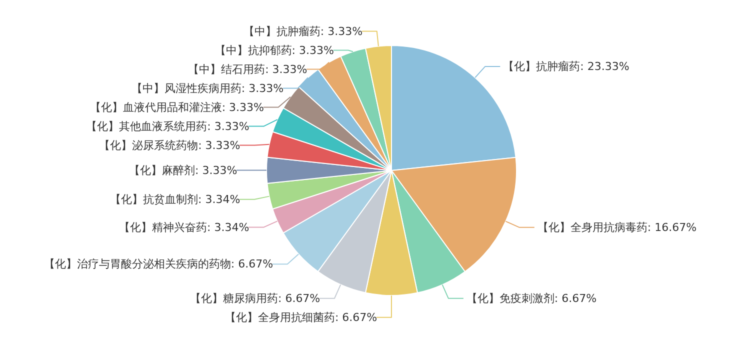  What do you see at coordinates (234, 298) in the screenshot?
I see `slice-label: 【化】糖尿病用药` at bounding box center [234, 298].